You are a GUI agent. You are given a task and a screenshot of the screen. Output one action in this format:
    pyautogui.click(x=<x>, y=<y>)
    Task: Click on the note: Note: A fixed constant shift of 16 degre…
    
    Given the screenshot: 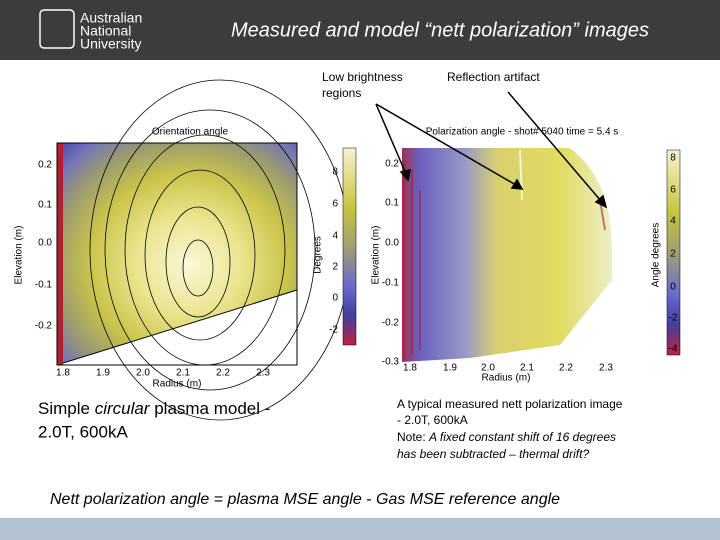 What is the action you would take?
    pyautogui.click(x=506, y=437)
    